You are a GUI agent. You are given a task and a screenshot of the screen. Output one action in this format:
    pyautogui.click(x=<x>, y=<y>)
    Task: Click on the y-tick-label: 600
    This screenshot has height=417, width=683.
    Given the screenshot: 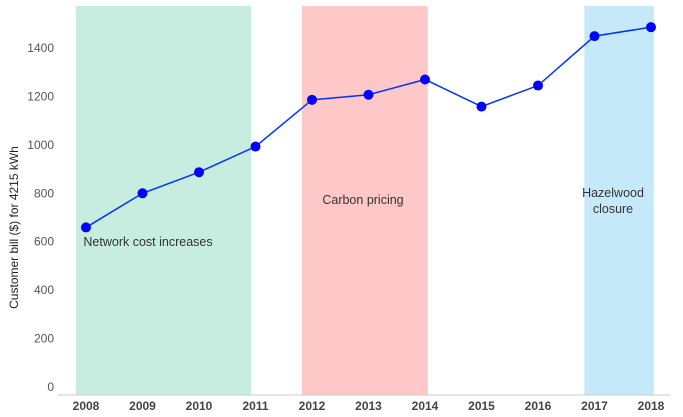 What is the action you would take?
    pyautogui.click(x=44, y=242)
    